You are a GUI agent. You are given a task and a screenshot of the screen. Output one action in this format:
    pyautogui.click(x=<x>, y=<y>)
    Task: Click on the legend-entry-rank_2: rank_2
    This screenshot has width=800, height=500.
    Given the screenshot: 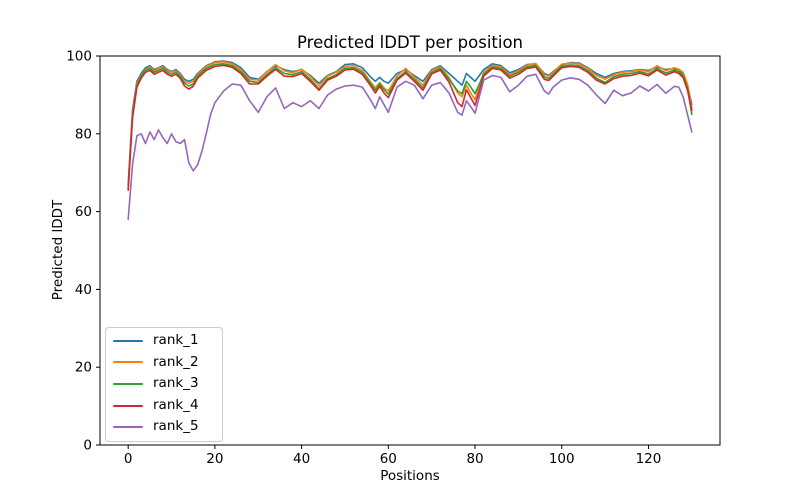 What is the action you would take?
    pyautogui.click(x=163, y=363)
    